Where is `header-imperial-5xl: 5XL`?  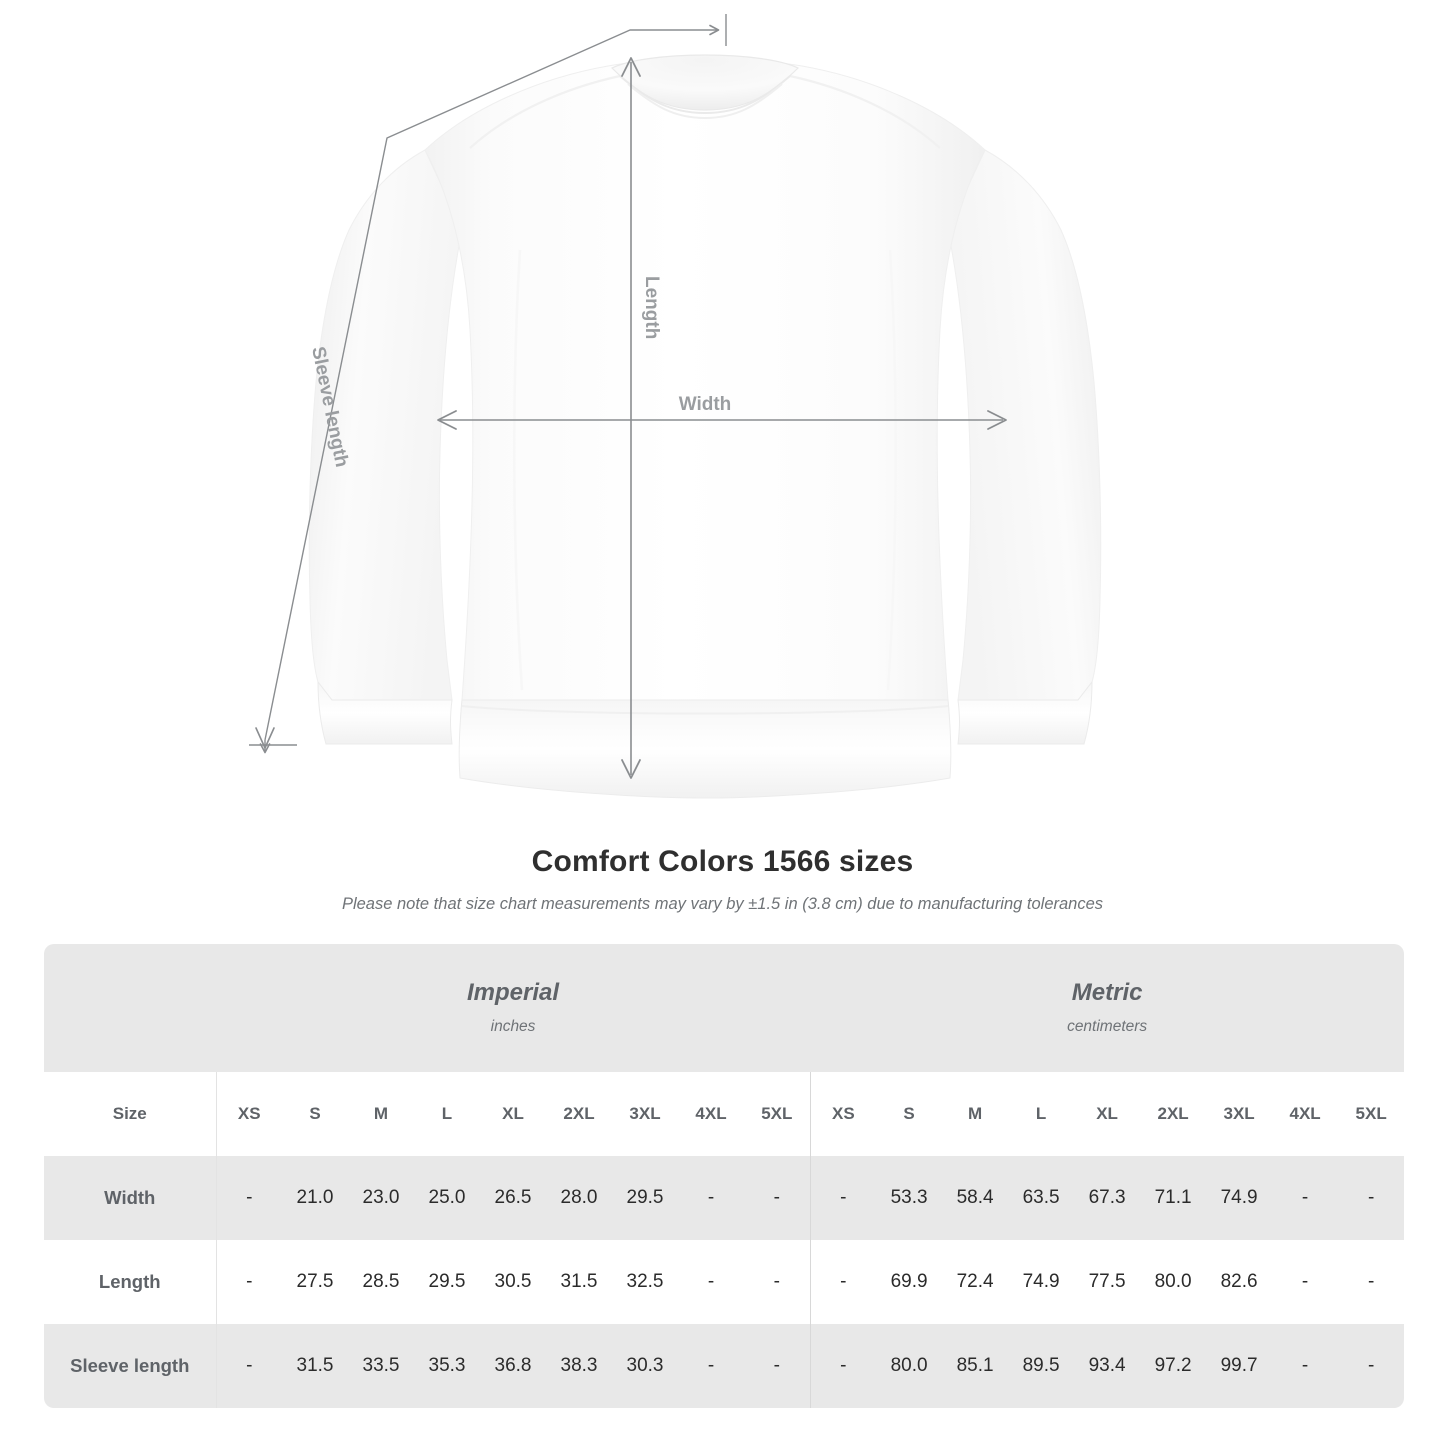
header-imperial-5xl: 5XL is located at coordinates (777, 1114).